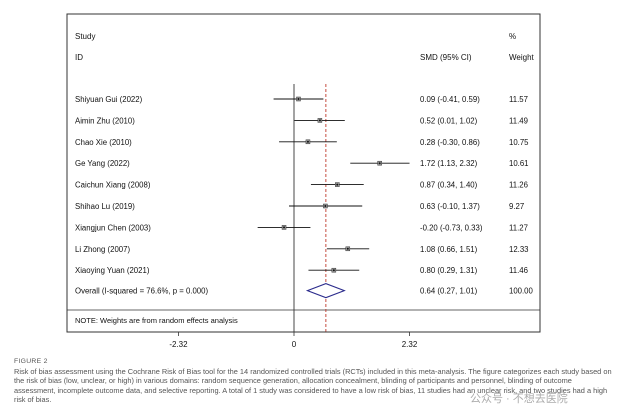 The image size is (622, 416). What do you see at coordinates (85, 36) in the screenshot?
I see `header-study: Study` at bounding box center [85, 36].